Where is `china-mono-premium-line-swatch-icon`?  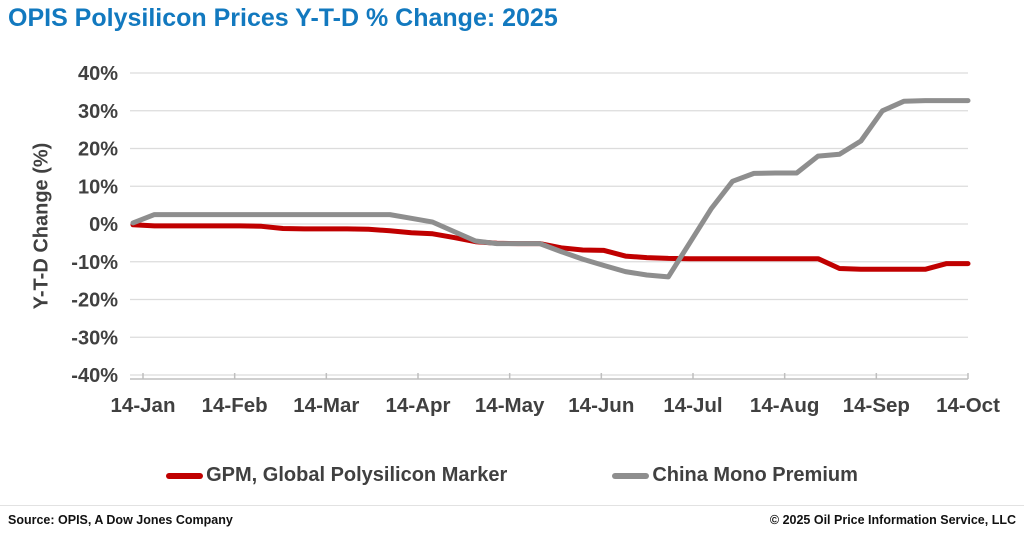 china-mono-premium-line-swatch-icon is located at coordinates (631, 475).